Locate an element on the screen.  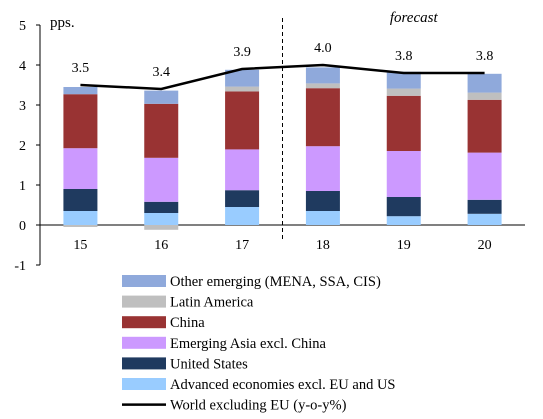
y-tick-label: 3 is located at coordinates (22, 106).